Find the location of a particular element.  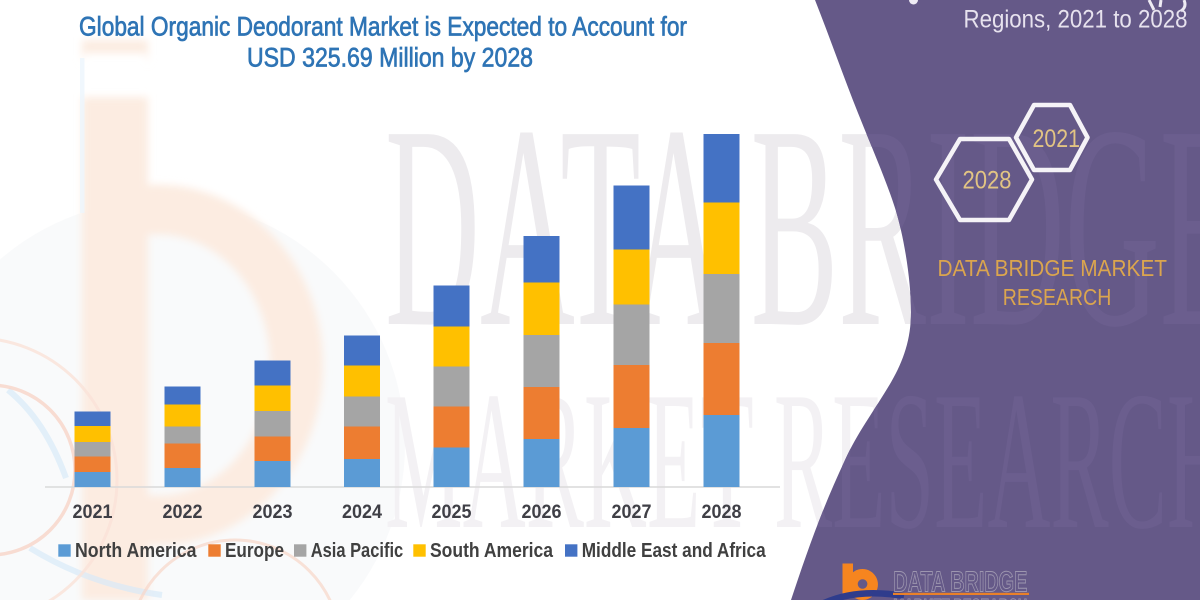

svg-text: MARKET RESEARCH is located at coordinates (960, 596).